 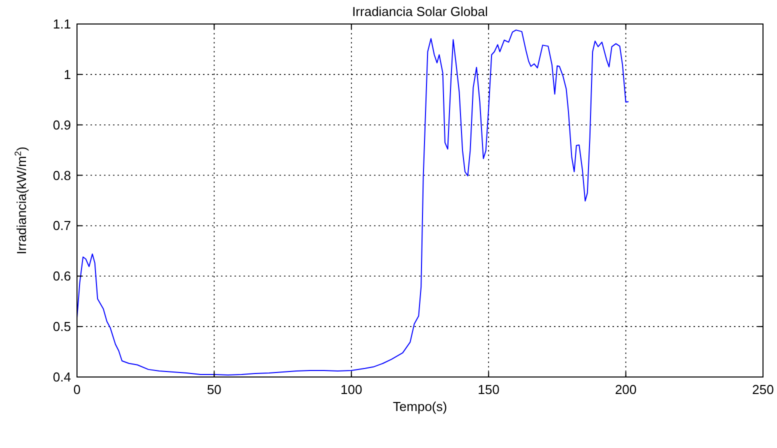 I want to click on x-tick-label: 200, so click(x=625, y=389).